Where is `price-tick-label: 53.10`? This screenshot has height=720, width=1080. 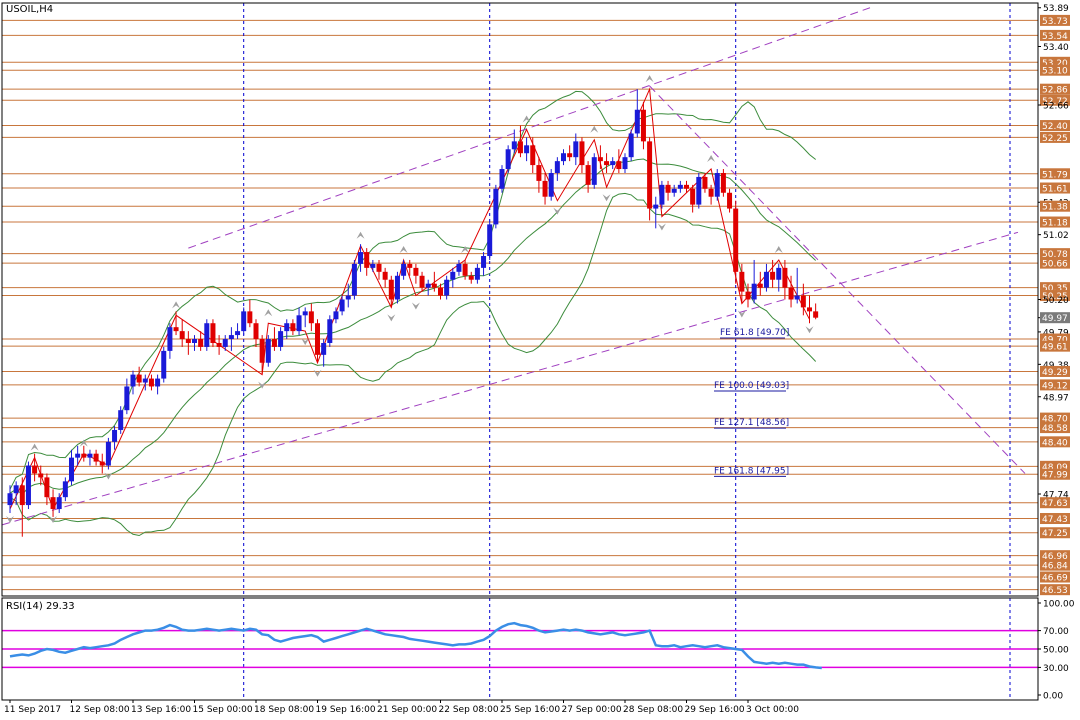
price-tick-label: 53.10 is located at coordinates (1055, 72).